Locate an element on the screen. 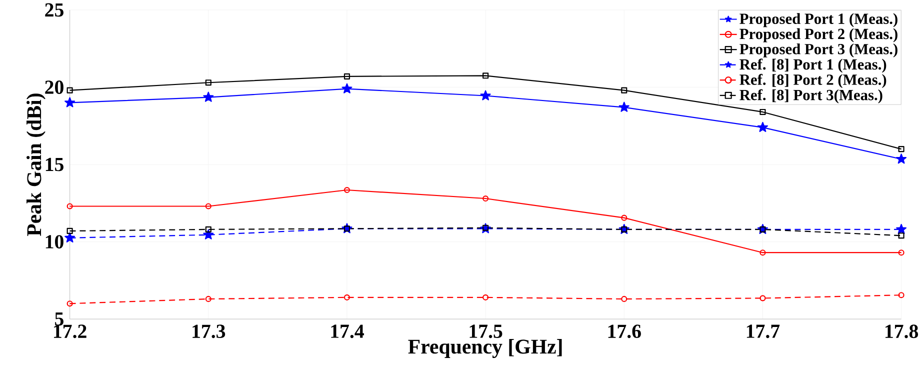 The height and width of the screenshot is (381, 922). y-tick-label: 10 is located at coordinates (55, 242).